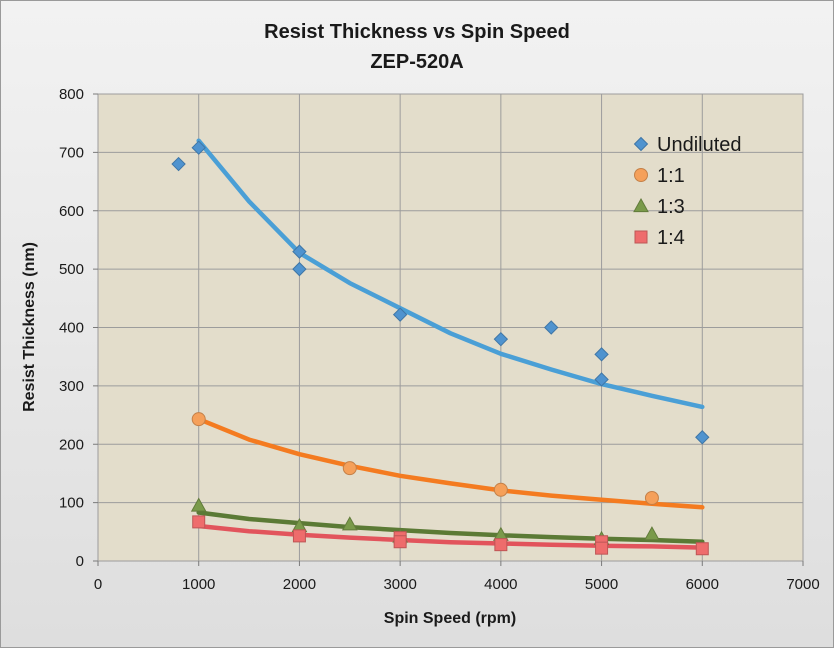 This screenshot has height=648, width=834. Describe the element at coordinates (71, 211) in the screenshot. I see `y-tick-label: 600` at that location.